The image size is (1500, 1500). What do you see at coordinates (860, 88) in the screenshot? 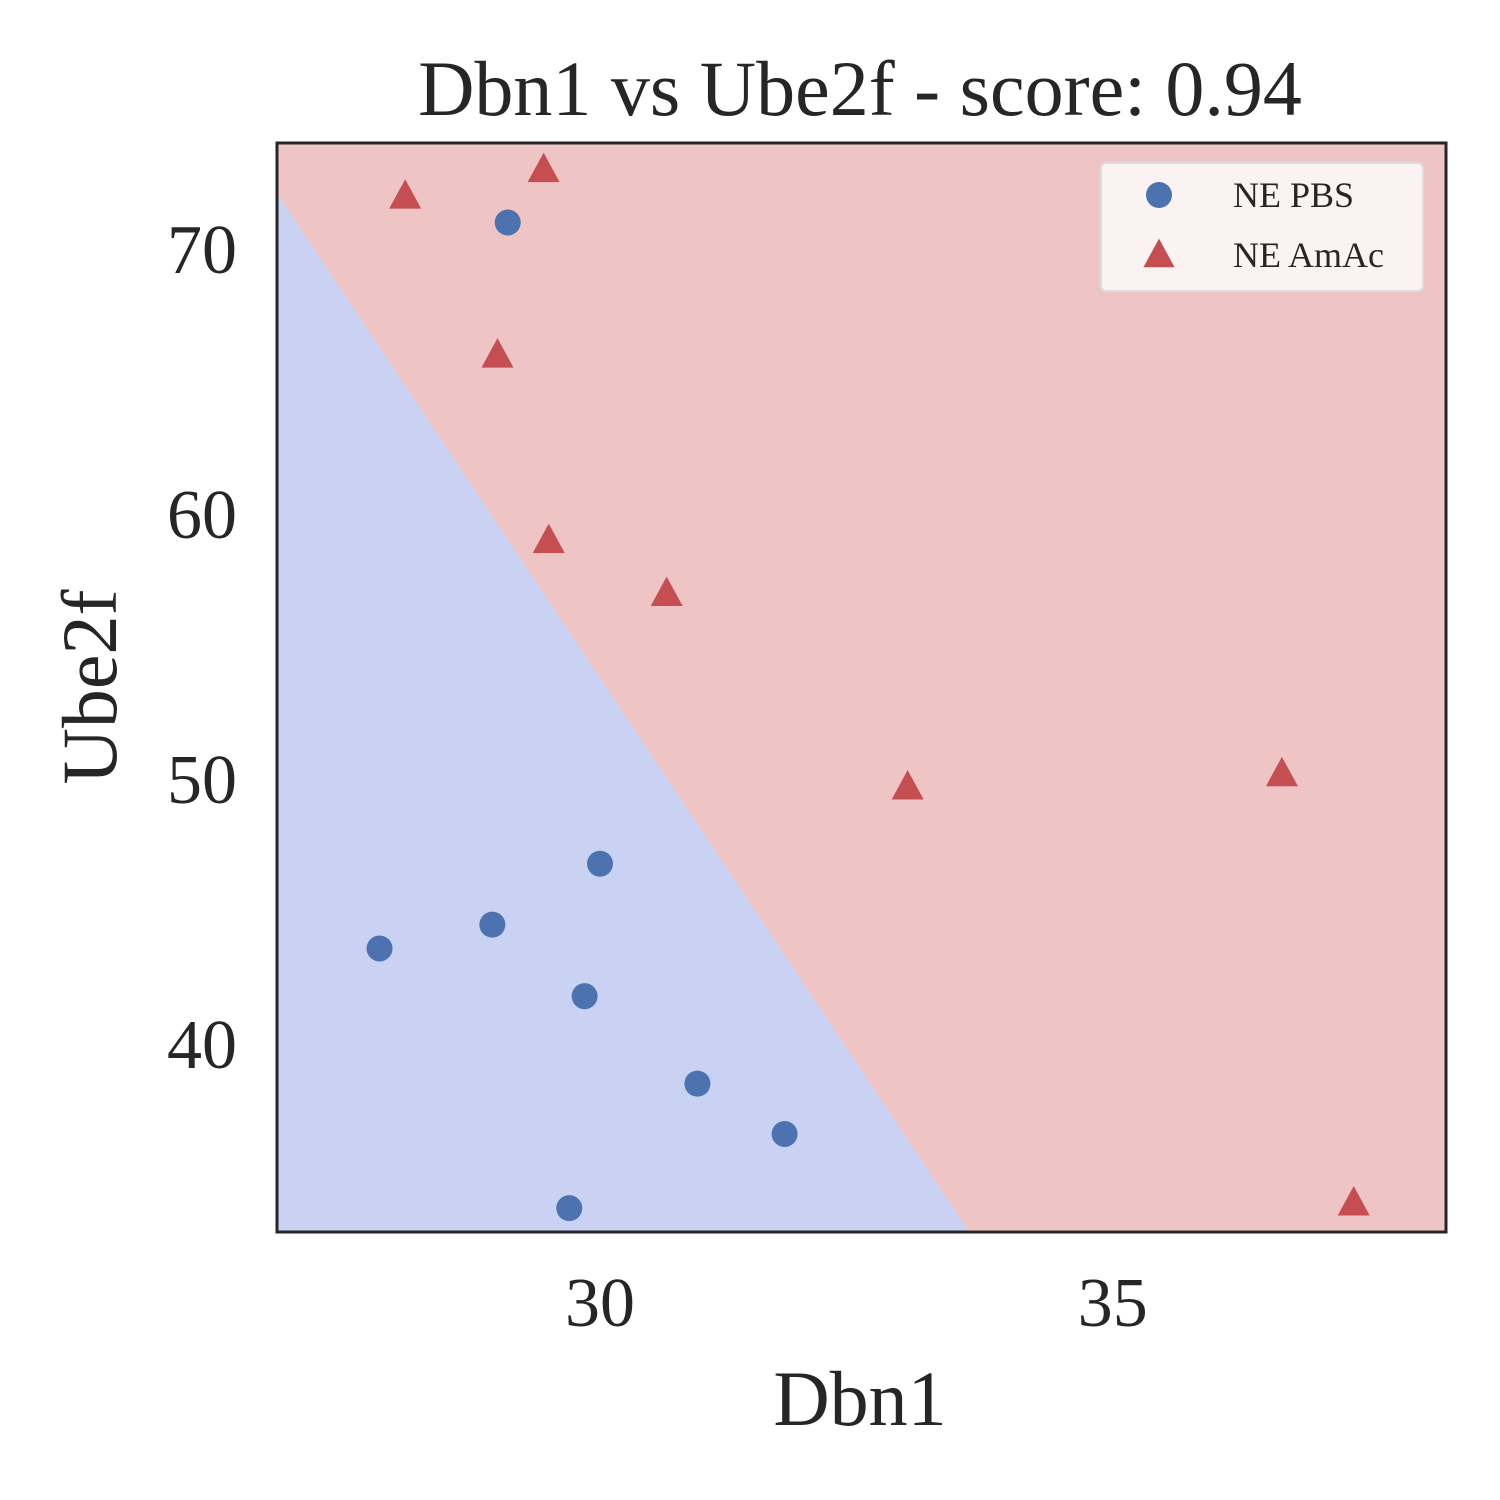
I see `chart-title: Dbn1 vs Ube2f - score: 0.94` at bounding box center [860, 88].